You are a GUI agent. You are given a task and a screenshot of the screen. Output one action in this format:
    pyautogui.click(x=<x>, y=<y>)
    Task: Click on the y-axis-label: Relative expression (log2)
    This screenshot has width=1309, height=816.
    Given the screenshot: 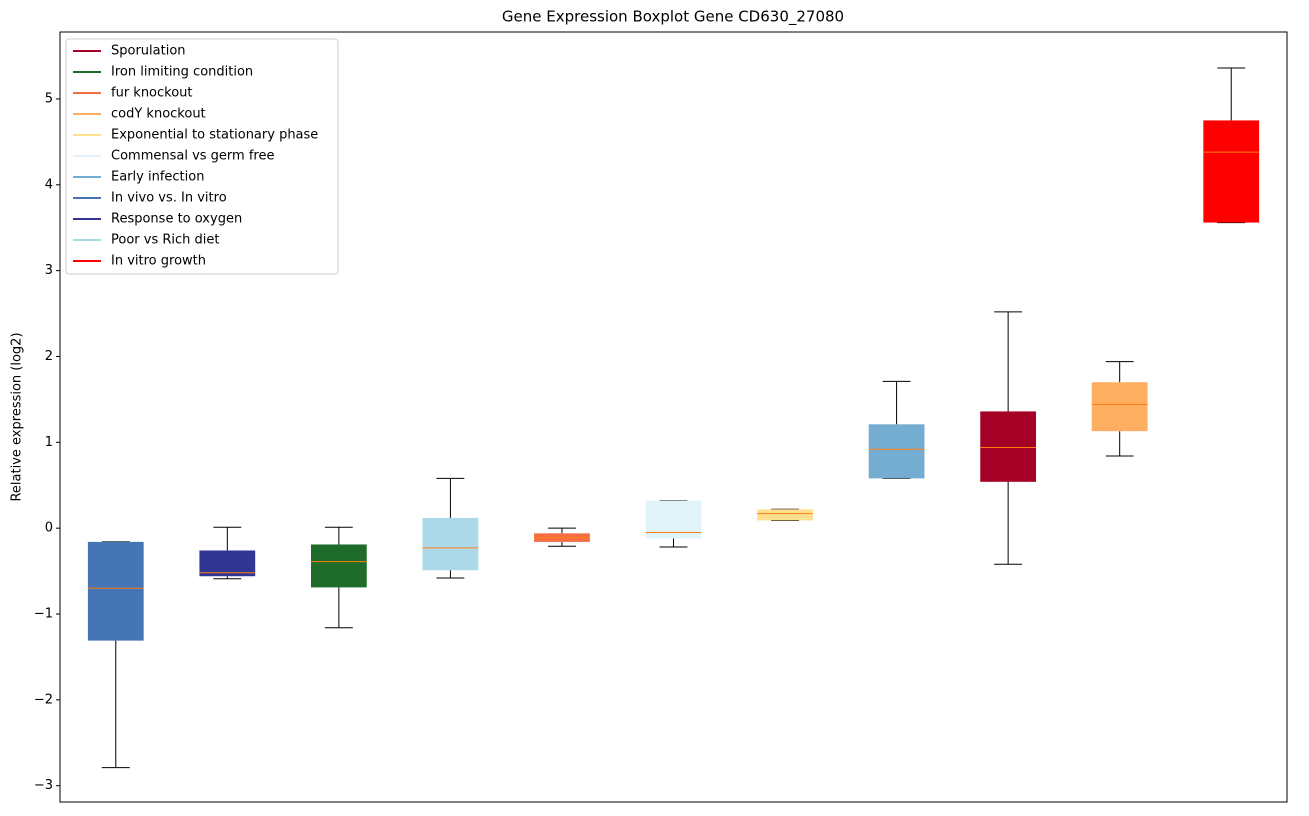 What is the action you would take?
    pyautogui.click(x=17, y=416)
    